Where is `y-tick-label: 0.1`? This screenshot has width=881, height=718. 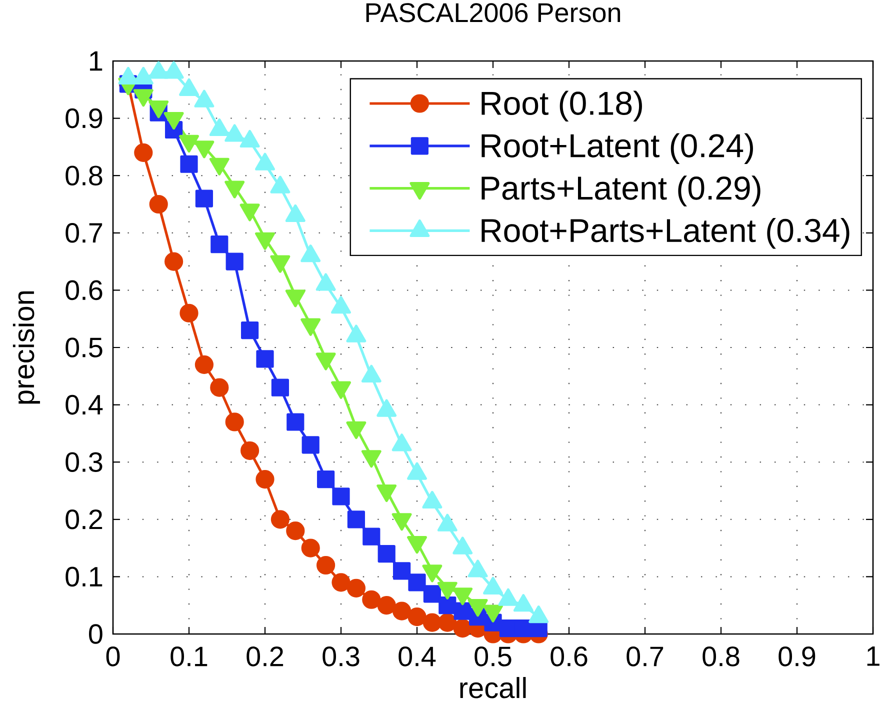 y-tick-label: 0.1 is located at coordinates (84, 576).